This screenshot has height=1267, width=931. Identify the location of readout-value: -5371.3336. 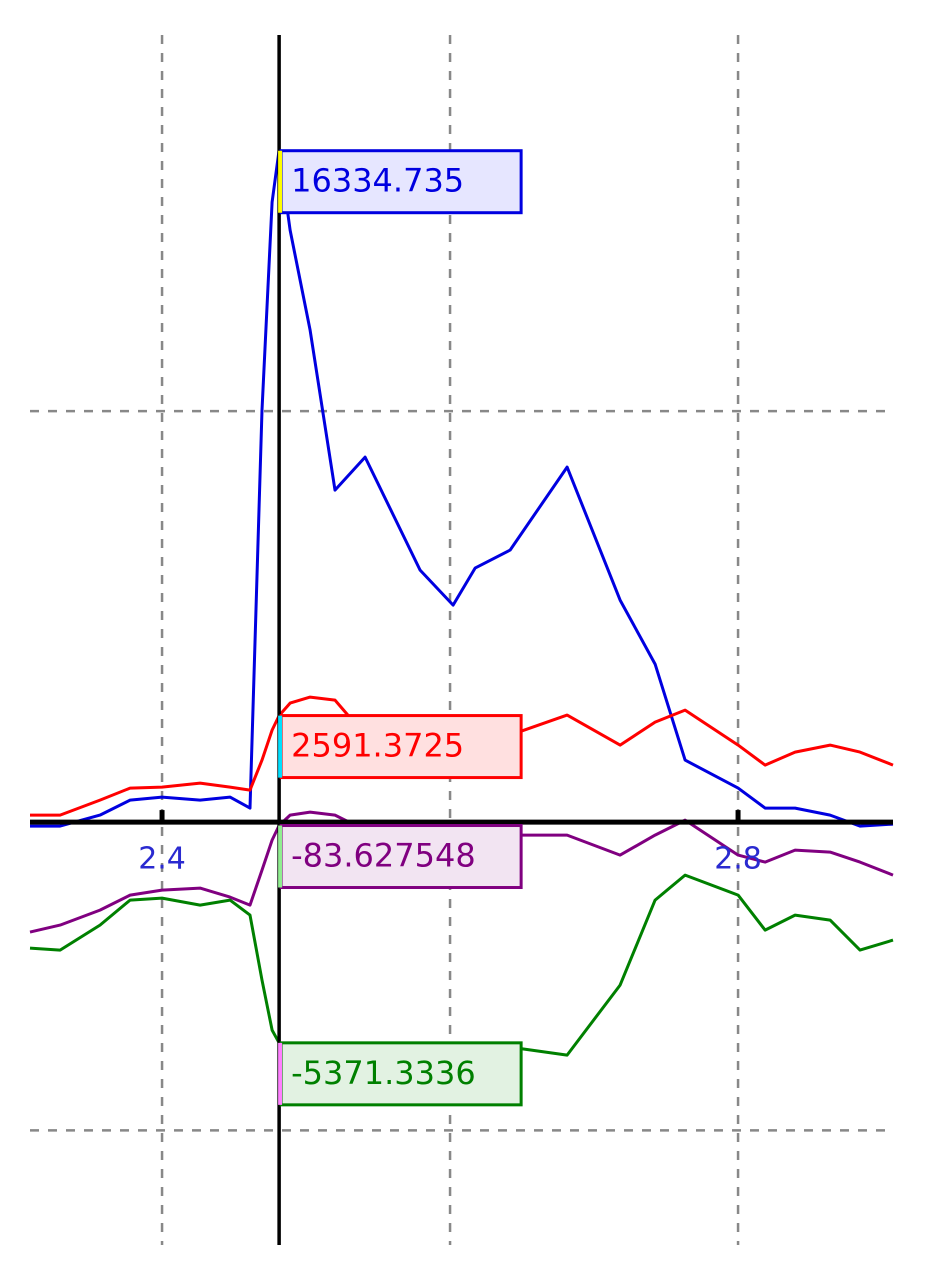
(383, 1073).